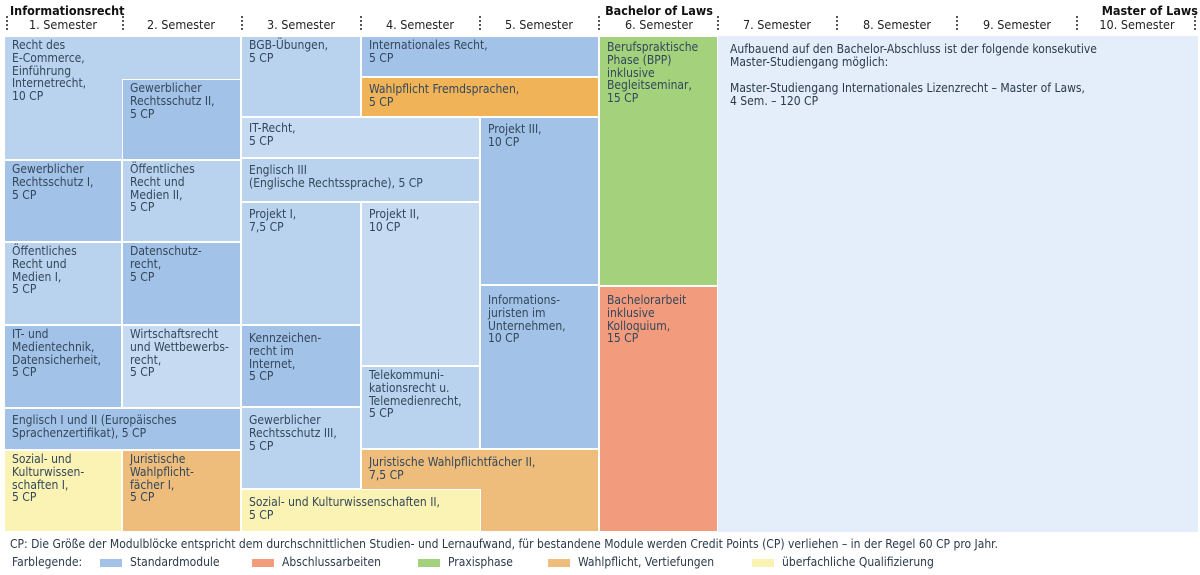 Image resolution: width=1200 pixels, height=575 pixels. What do you see at coordinates (1149, 10) in the screenshot?
I see `title-master: Master of Laws` at bounding box center [1149, 10].